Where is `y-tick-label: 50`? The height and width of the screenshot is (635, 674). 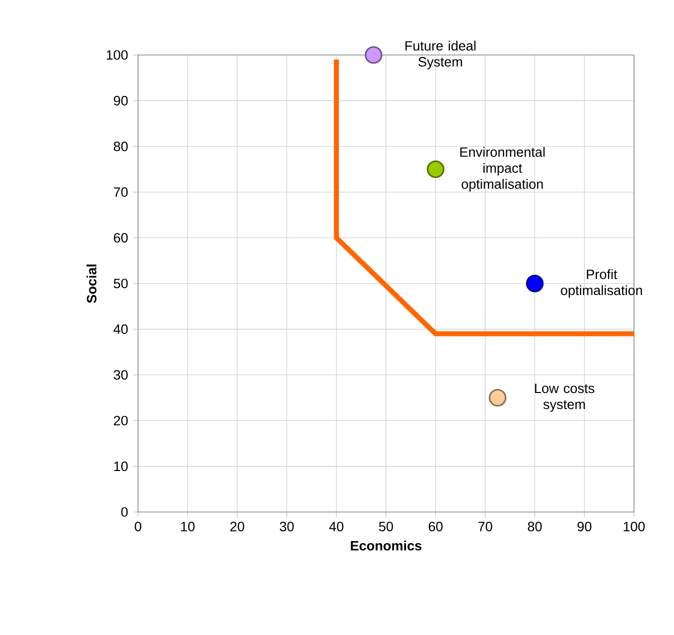 y-tick-label: 50 is located at coordinates (121, 283).